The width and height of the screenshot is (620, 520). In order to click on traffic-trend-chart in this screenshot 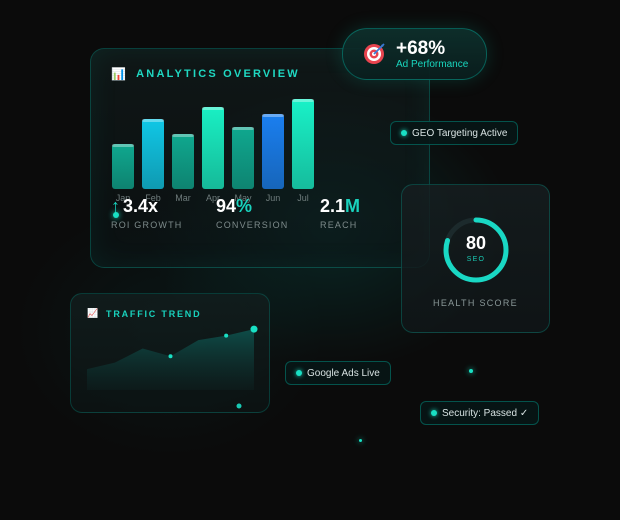, I will do `click(172, 367)`.